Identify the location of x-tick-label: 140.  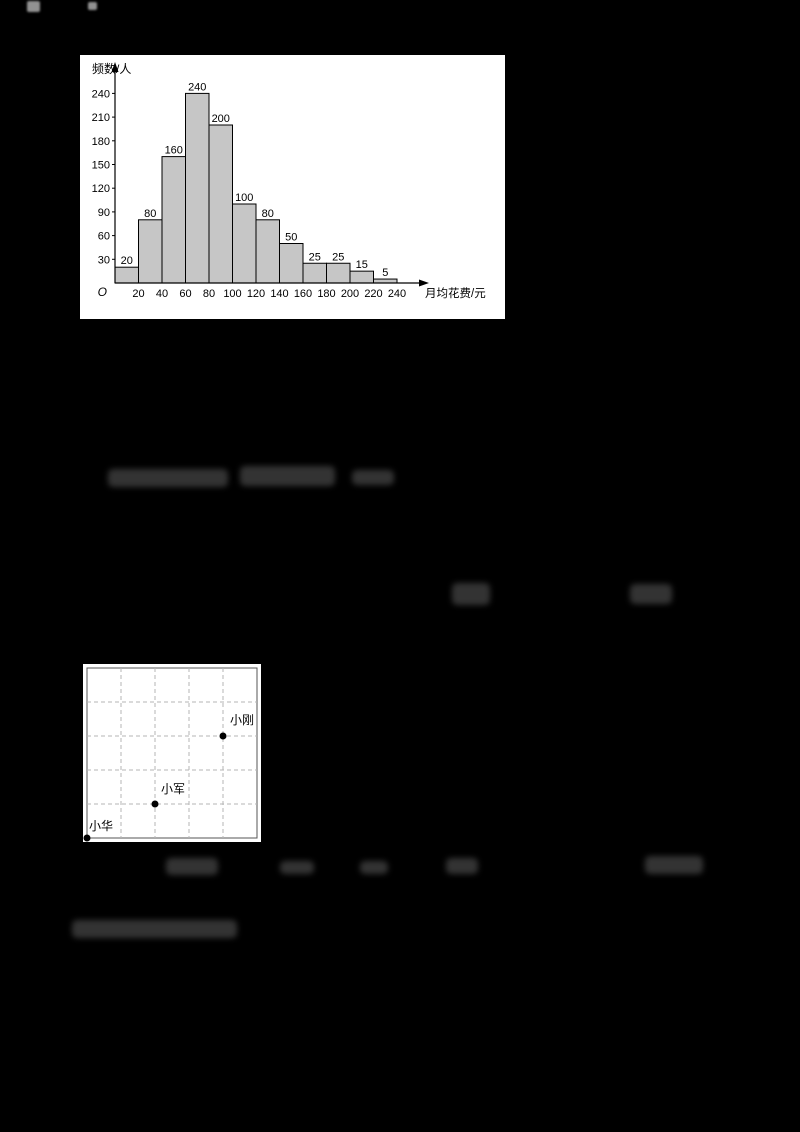
(279, 294).